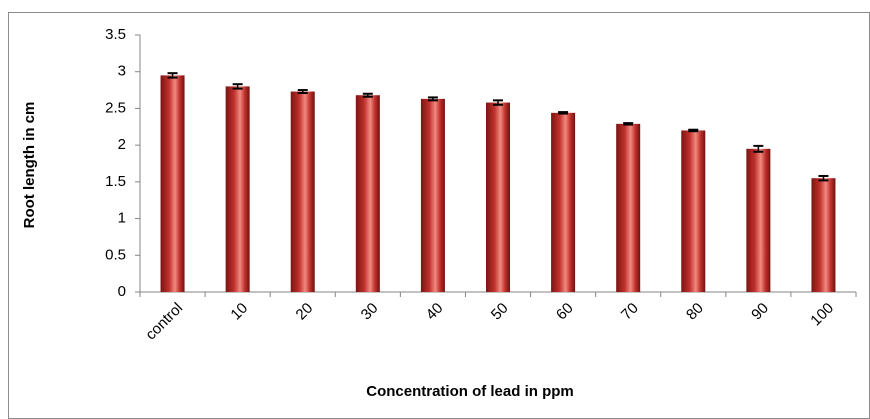  I want to click on y-tick-label: 3, so click(122, 71).